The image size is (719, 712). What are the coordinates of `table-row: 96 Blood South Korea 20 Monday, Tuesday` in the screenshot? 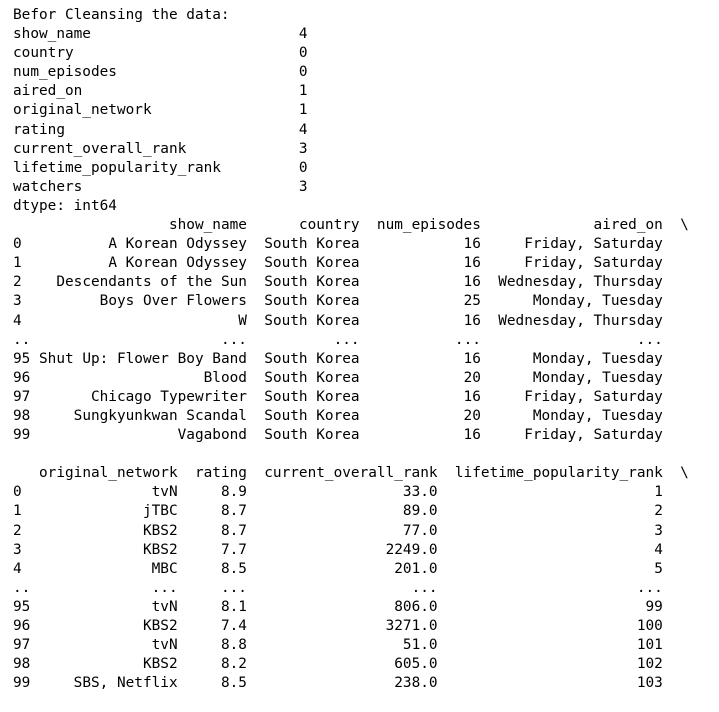 It's located at (338, 378).